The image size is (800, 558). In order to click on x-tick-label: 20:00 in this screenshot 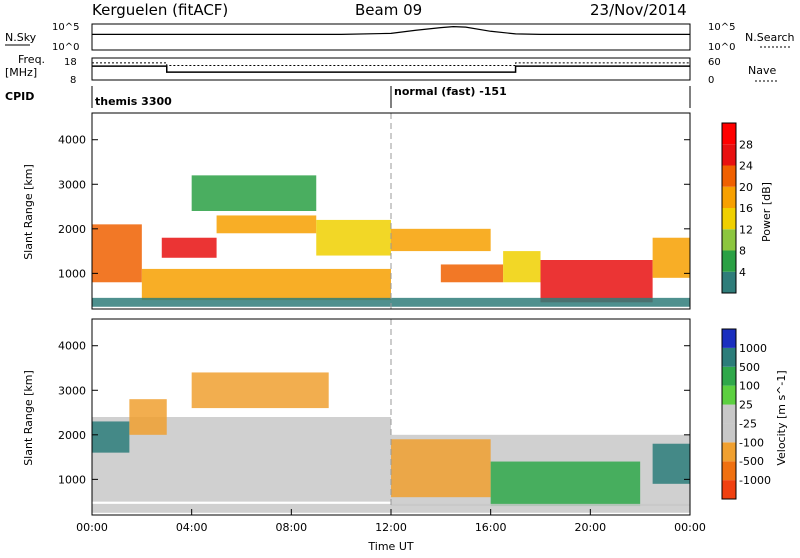, I will do `click(590, 527)`.